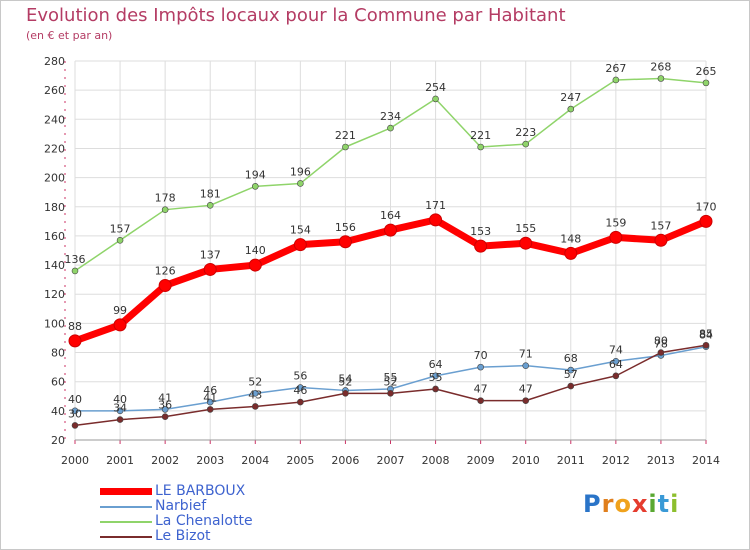 The image size is (750, 550). I want to click on data-label: 99, so click(120, 310).